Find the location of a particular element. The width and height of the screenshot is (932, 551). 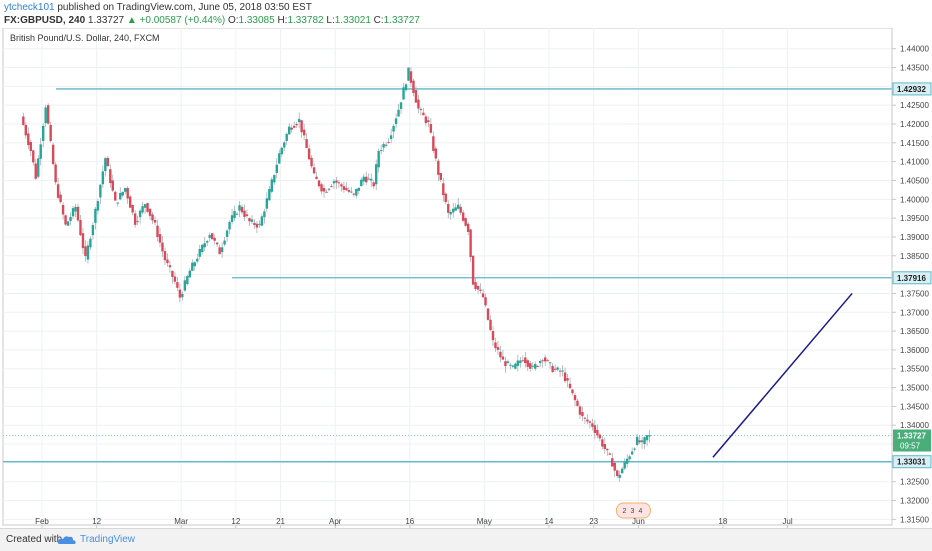

author-link: ytcheck101 is located at coordinates (29, 7).